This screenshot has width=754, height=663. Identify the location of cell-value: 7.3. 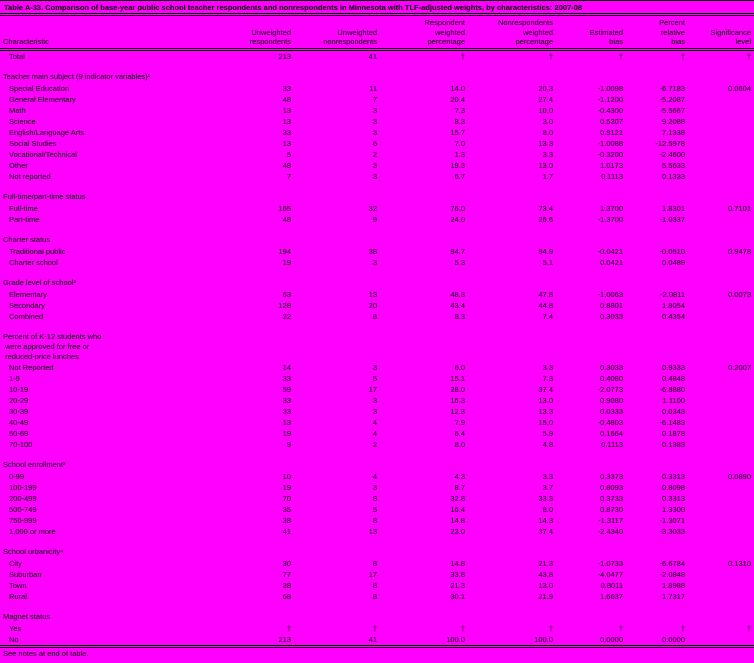
(459, 110).